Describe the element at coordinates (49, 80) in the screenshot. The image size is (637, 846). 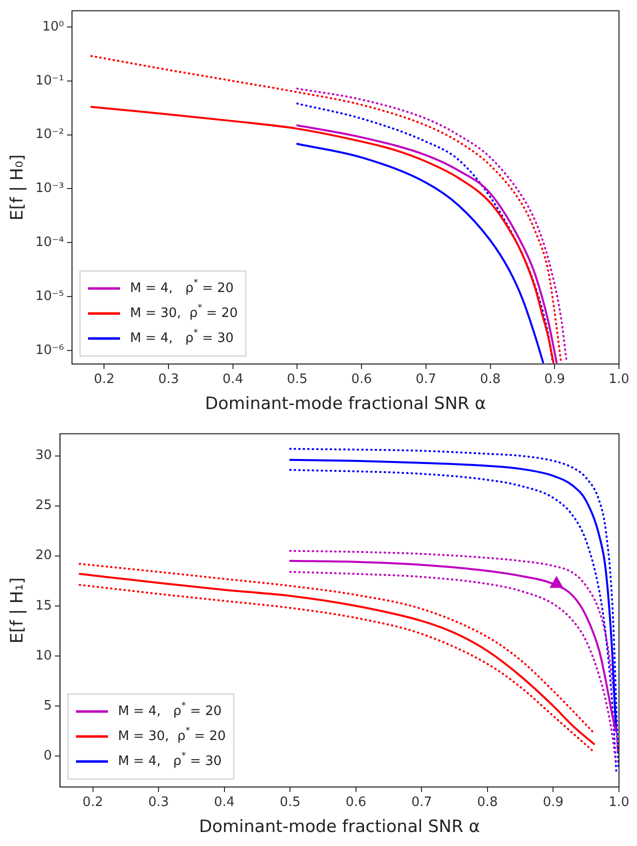
I see `y-tick-label: 10⁻¹` at that location.